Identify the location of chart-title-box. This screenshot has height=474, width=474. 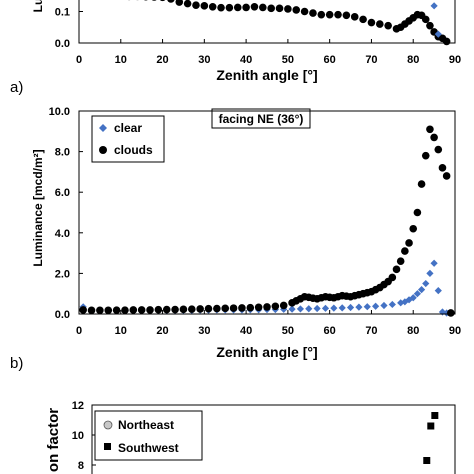
(261, 118).